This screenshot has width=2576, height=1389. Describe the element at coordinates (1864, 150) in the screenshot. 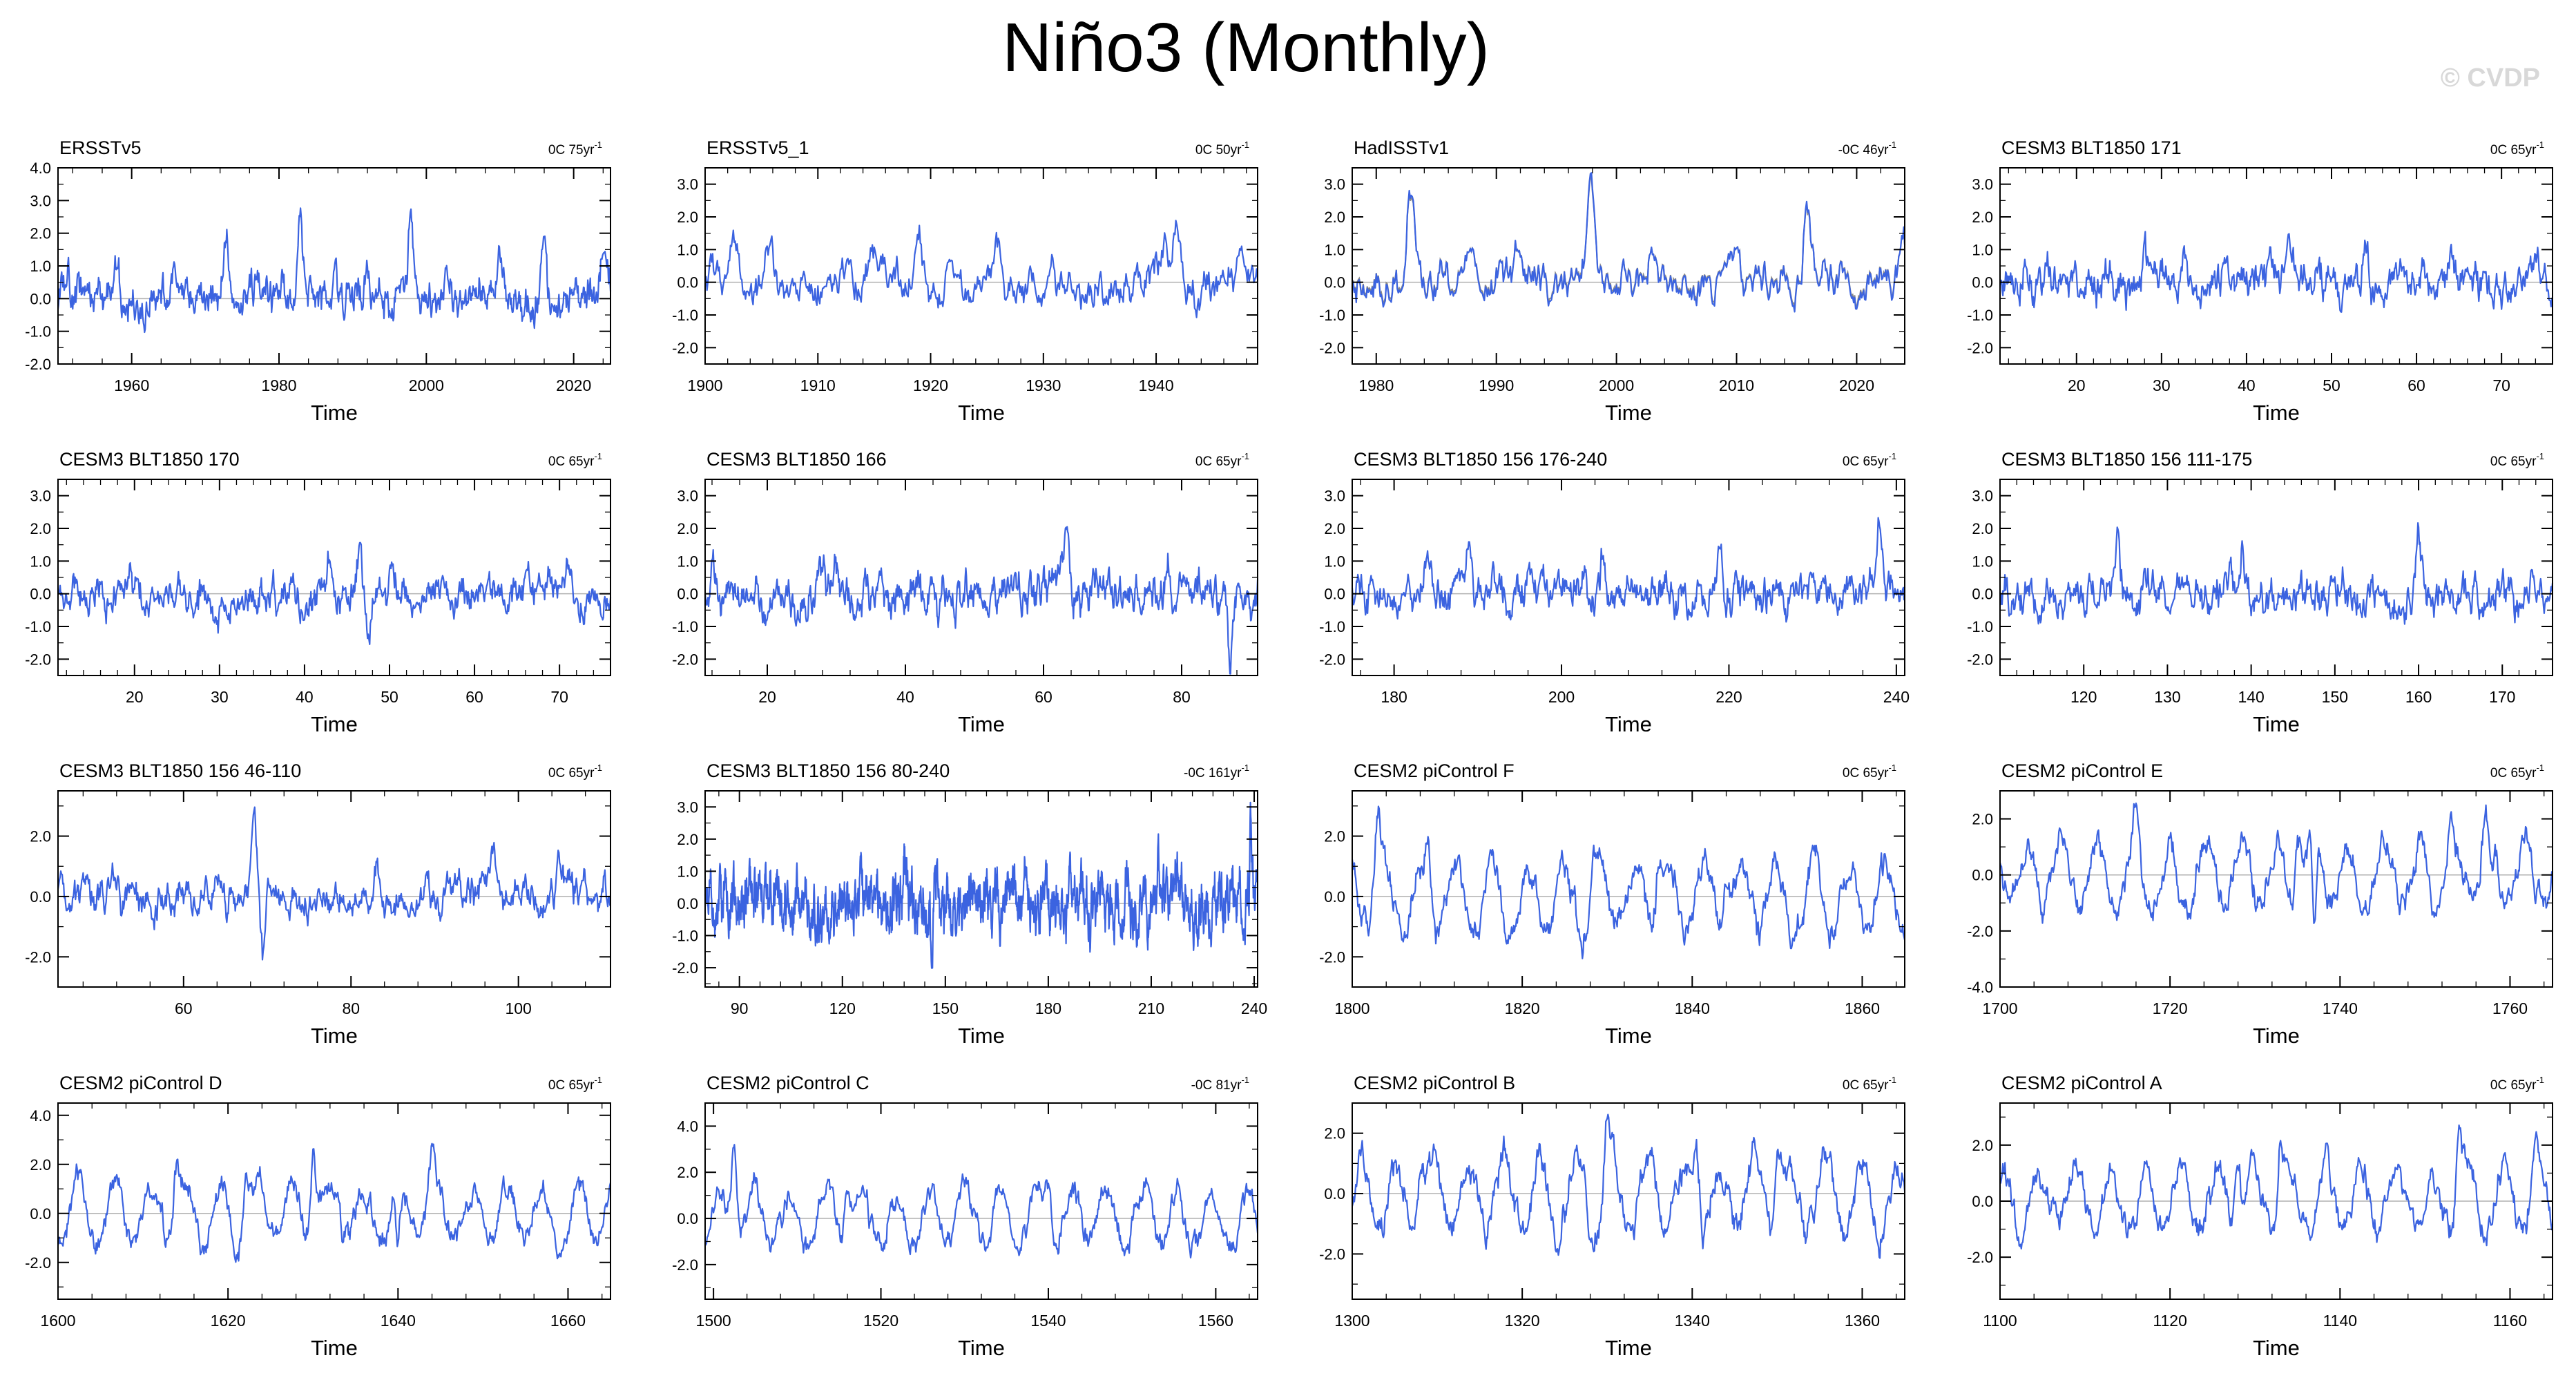

I see `trend-value: -0C 46yr` at that location.